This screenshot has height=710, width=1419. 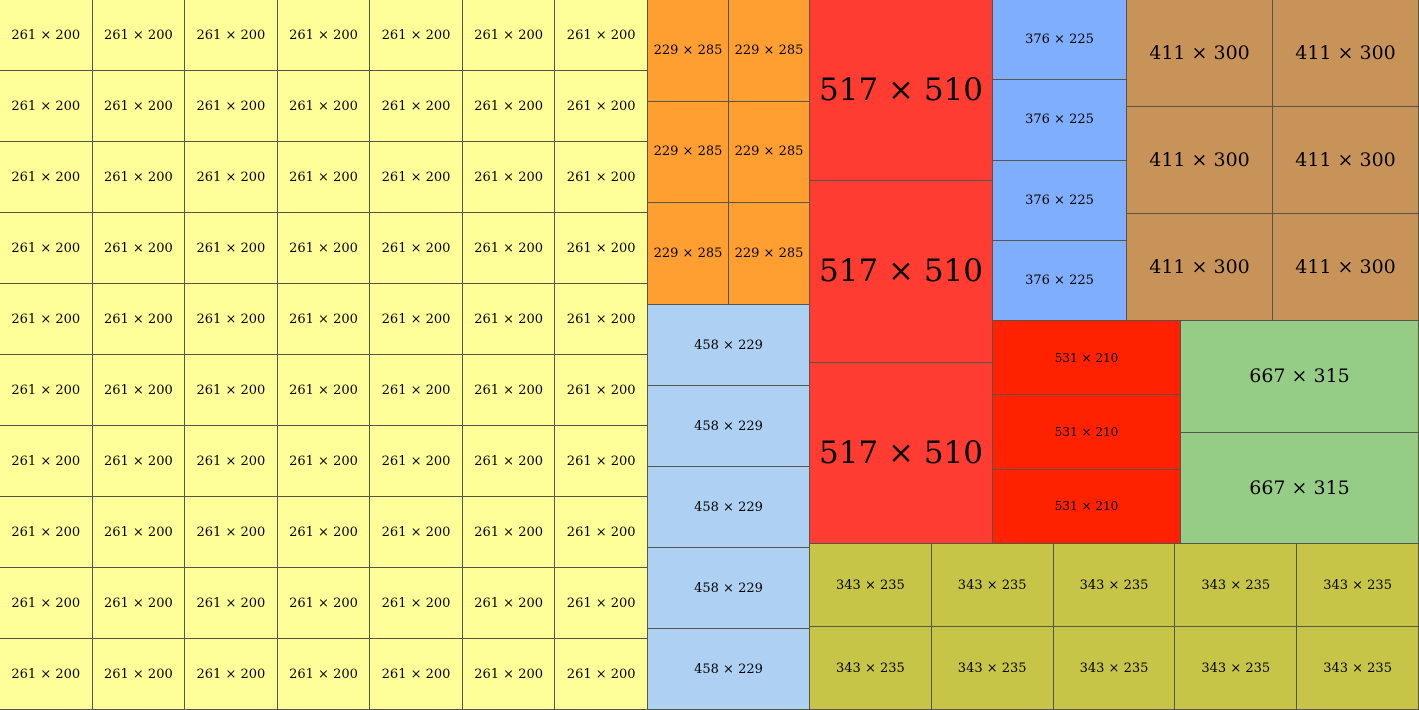 I want to click on red-tile: 517 × 510, so click(x=901, y=453).